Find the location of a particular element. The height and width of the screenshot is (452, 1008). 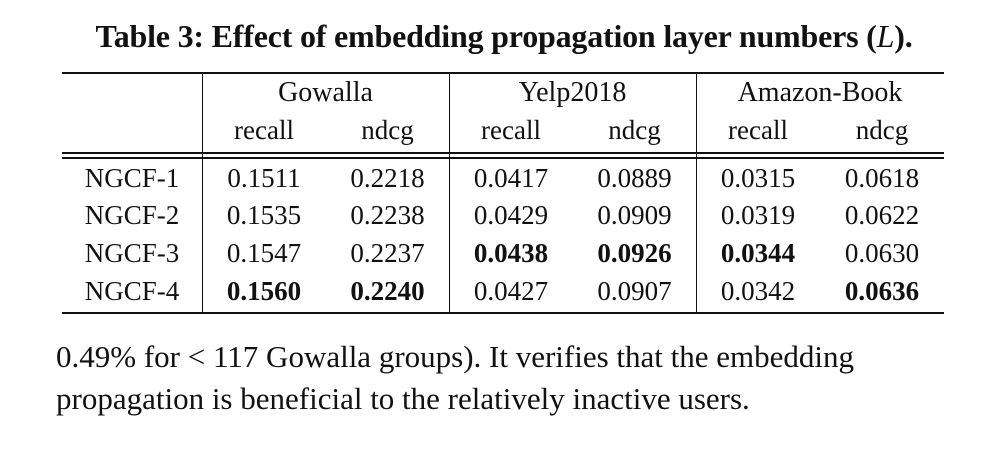

row-label: NGCF-4 is located at coordinates (132, 291).